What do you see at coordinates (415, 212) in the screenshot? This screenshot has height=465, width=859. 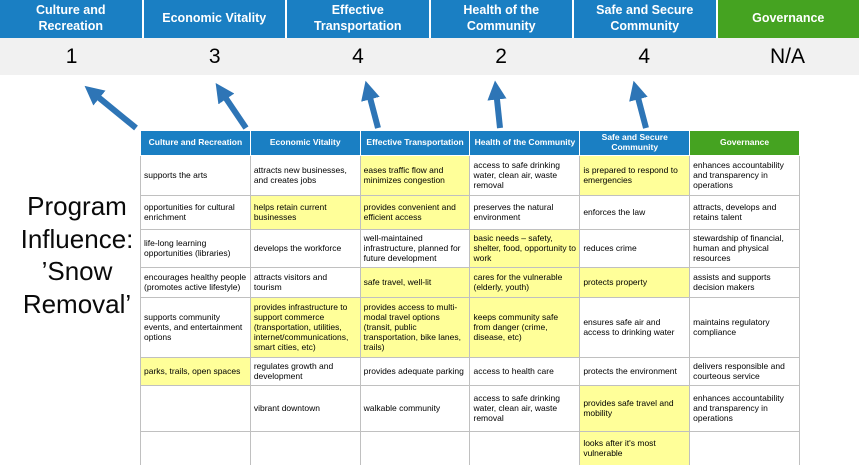 I see `matrix-cell-1-2: provides convenient and efficient access` at bounding box center [415, 212].